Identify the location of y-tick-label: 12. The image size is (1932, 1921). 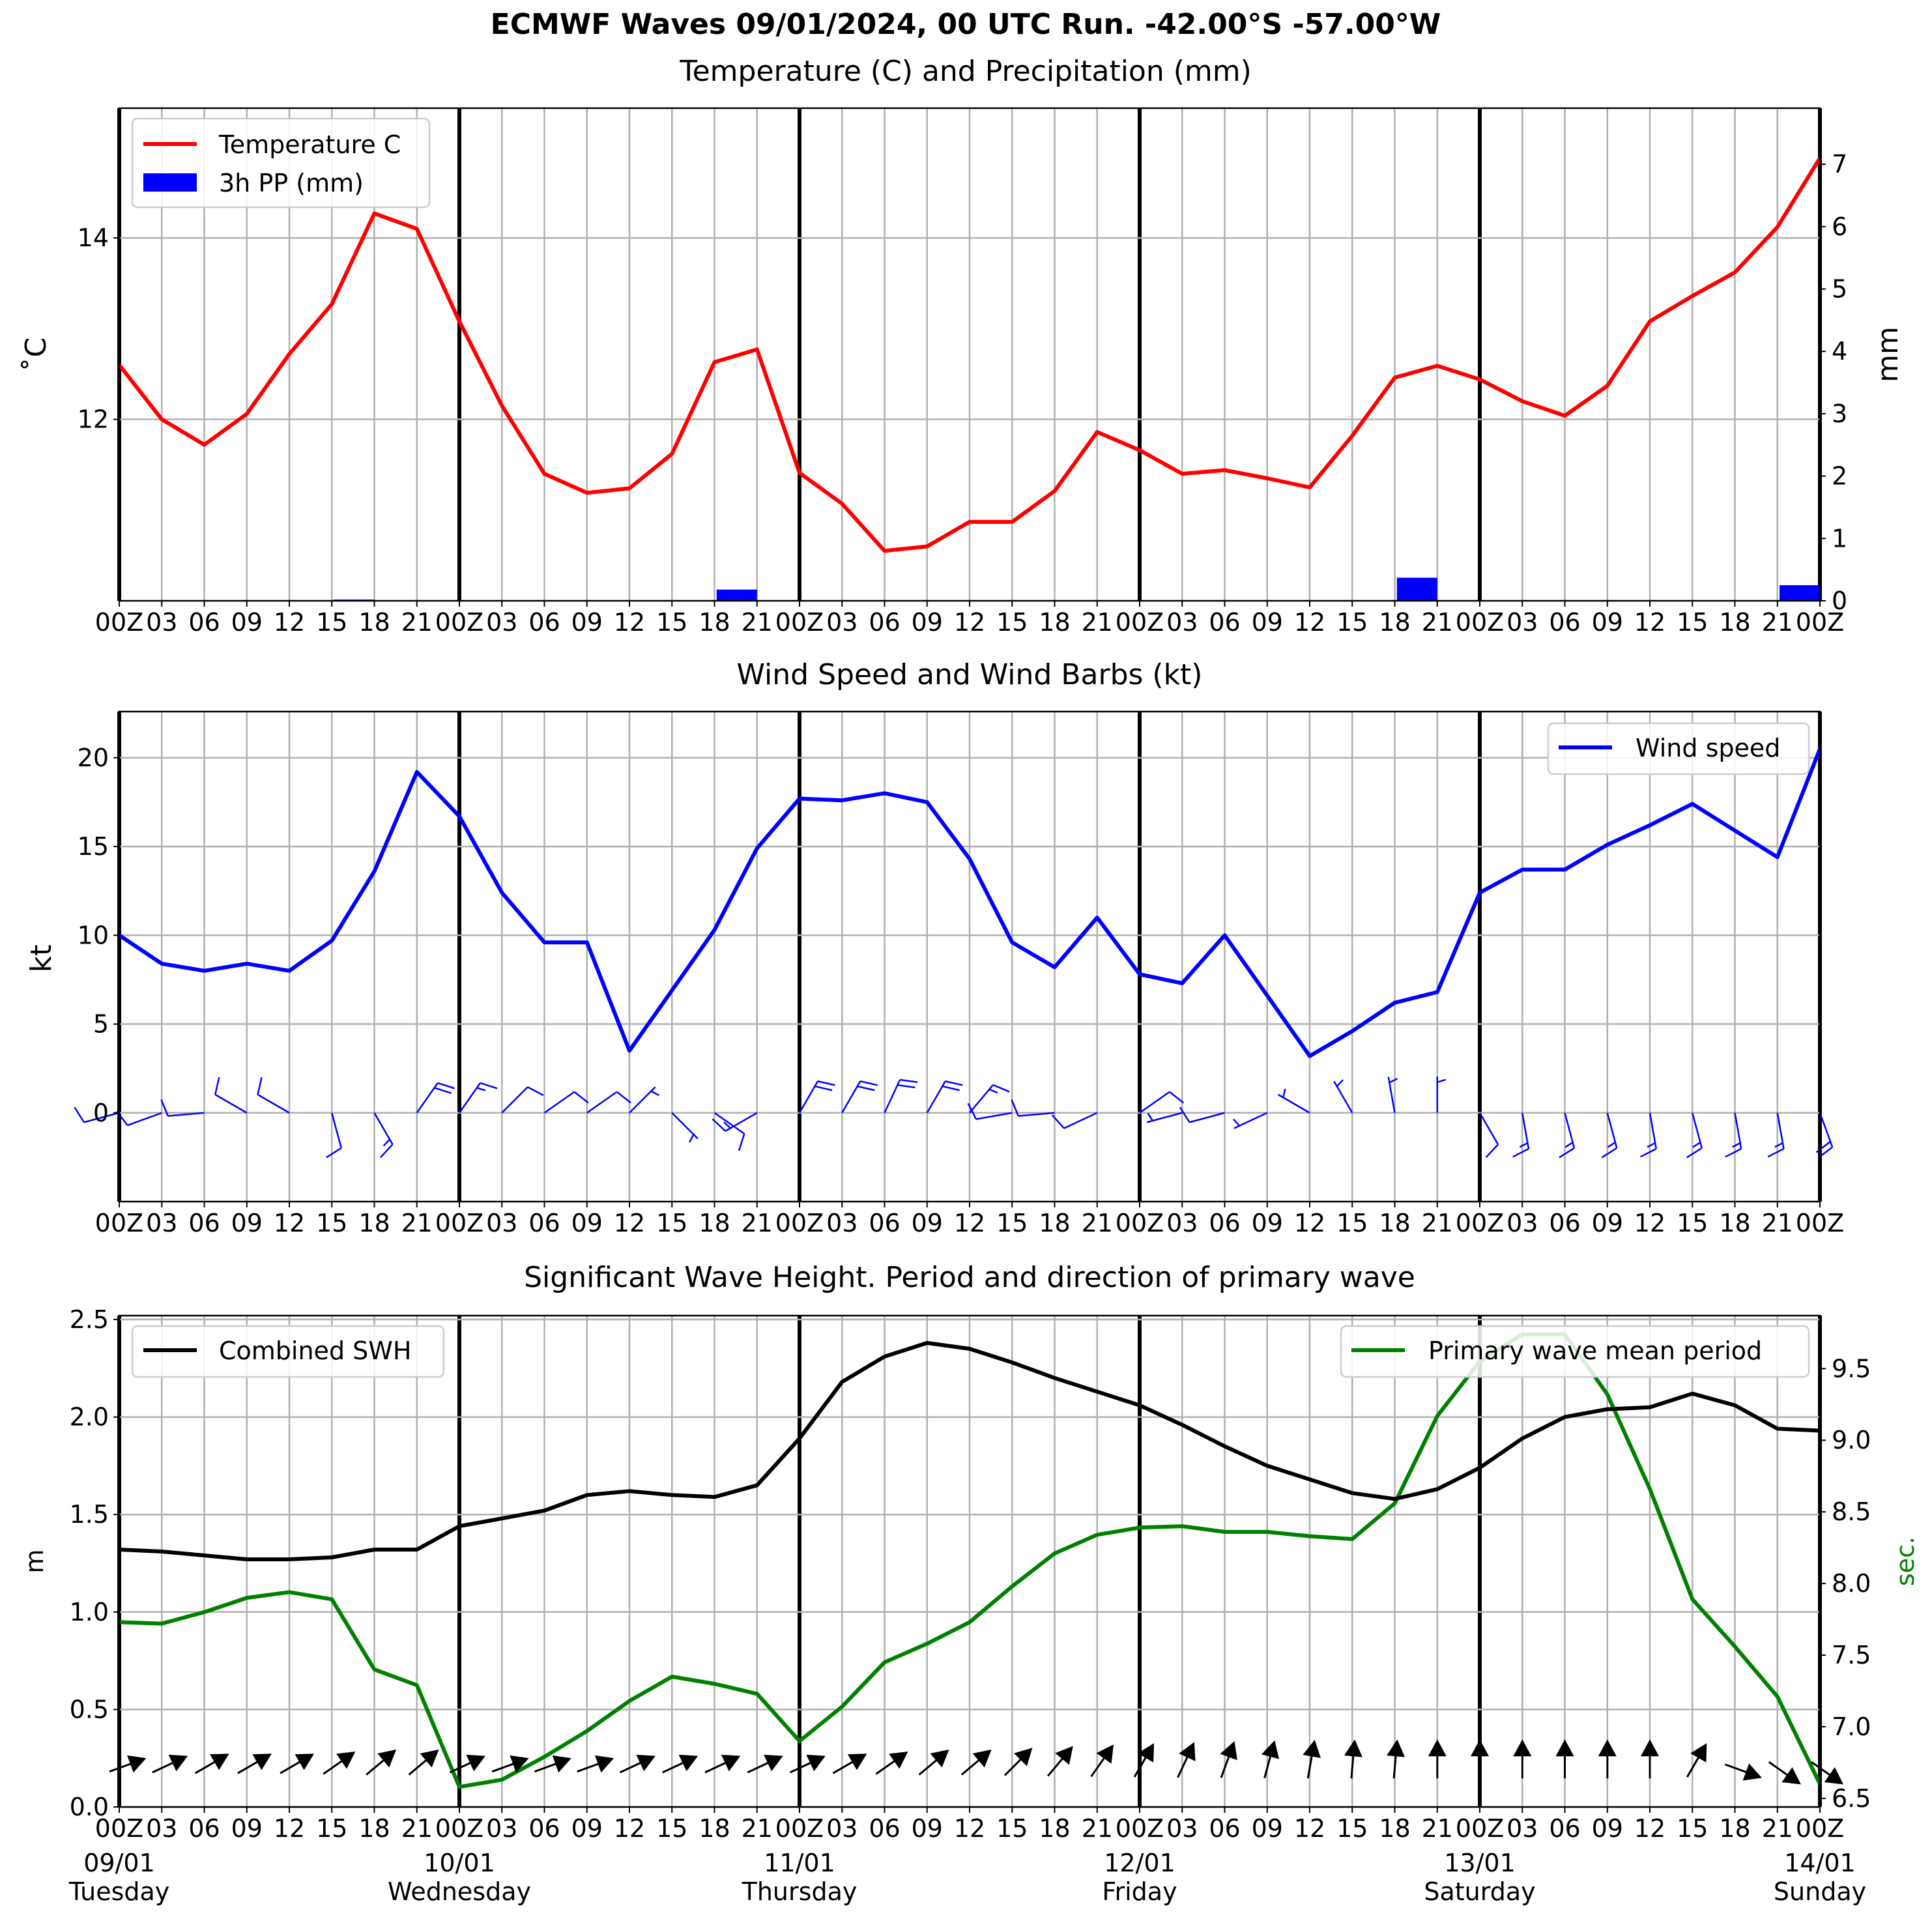
(93, 419).